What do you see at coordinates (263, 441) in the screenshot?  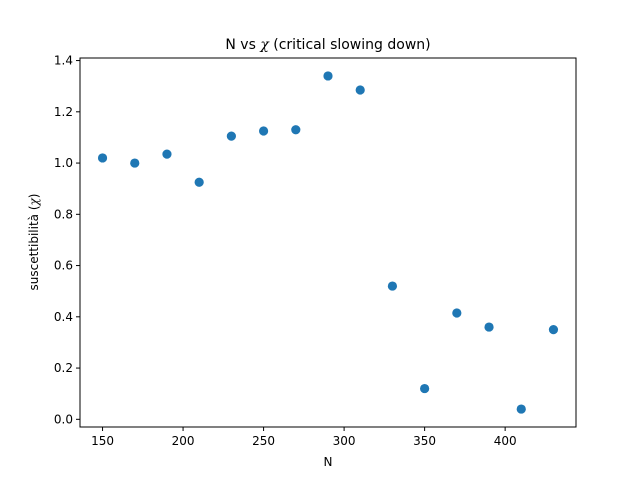 I see `x-tick-label: 250` at bounding box center [263, 441].